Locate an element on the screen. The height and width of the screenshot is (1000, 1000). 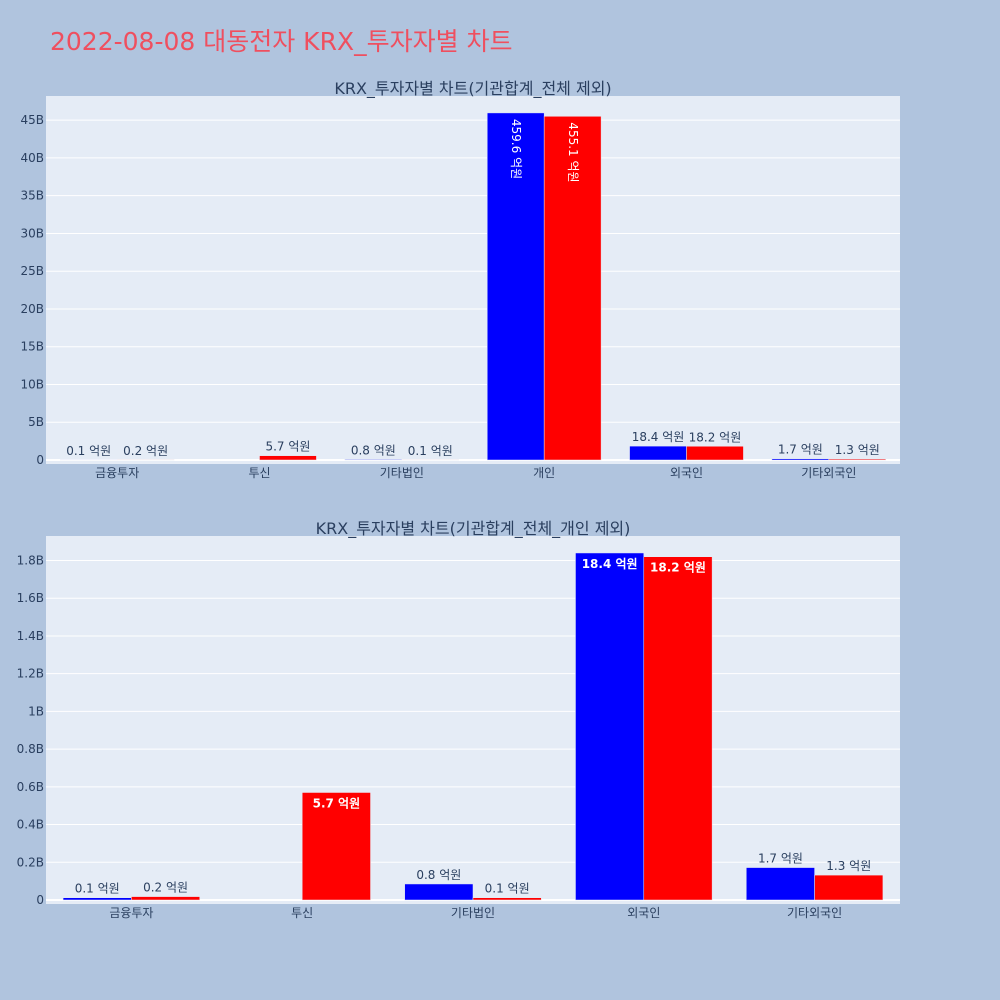
chart-title: KRX_투자자별 차트(기관합계_전체 제외) is located at coordinates (472, 89).